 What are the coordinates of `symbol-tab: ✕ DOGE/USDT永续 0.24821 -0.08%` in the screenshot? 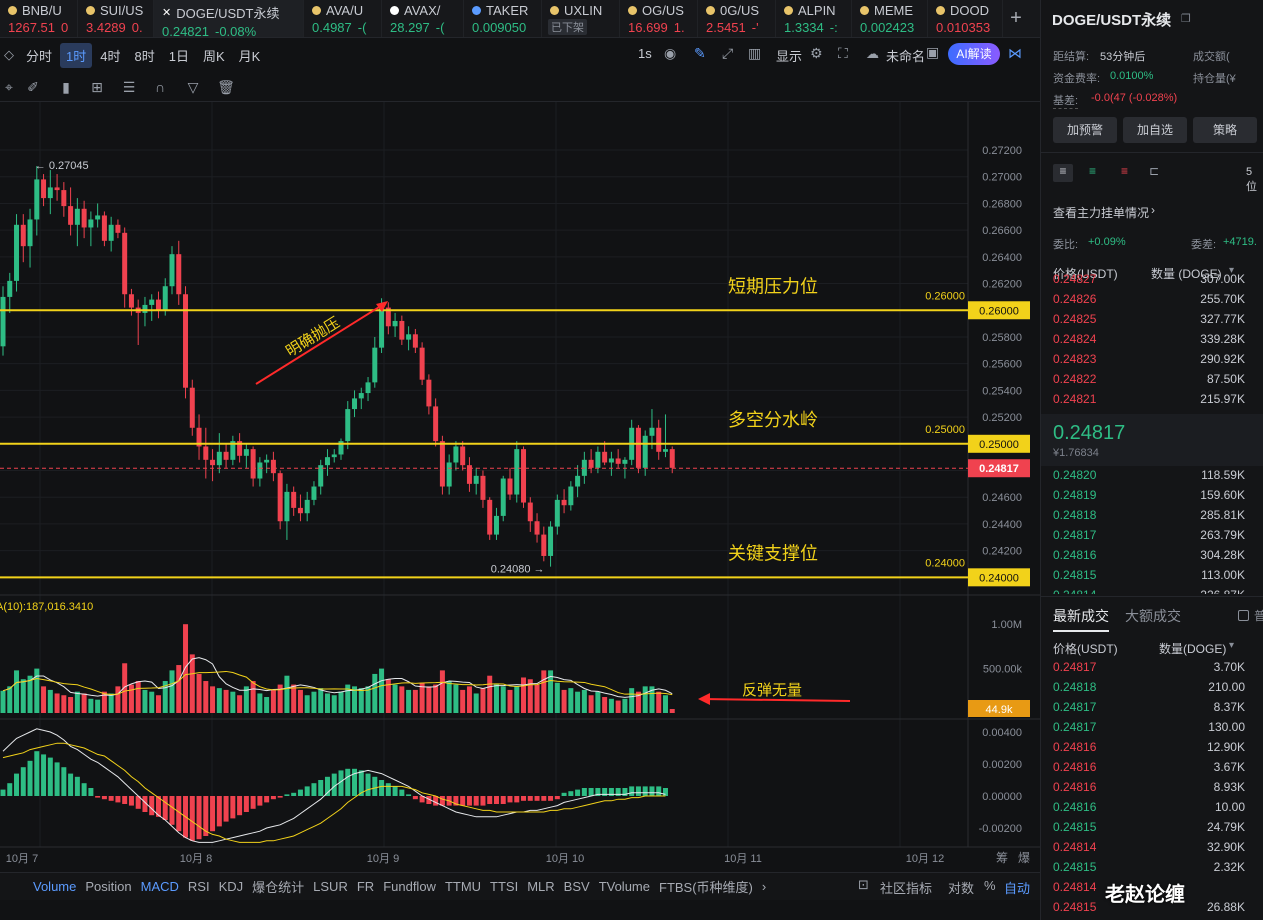 It's located at (229, 18).